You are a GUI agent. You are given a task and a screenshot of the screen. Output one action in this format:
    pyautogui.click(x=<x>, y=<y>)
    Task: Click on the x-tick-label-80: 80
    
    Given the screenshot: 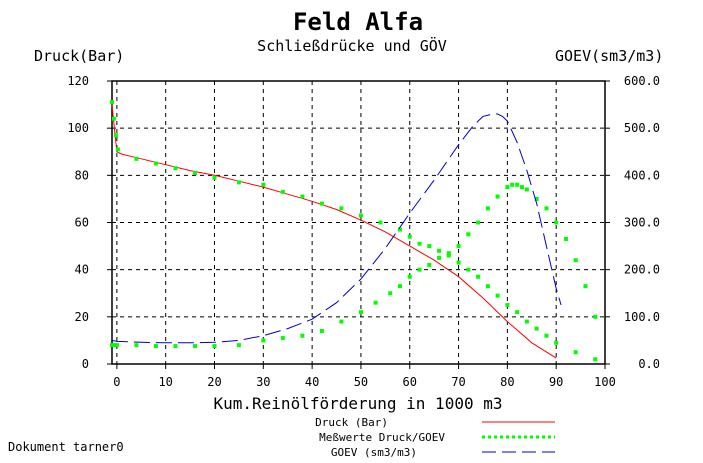 What is the action you would take?
    pyautogui.click(x=507, y=382)
    